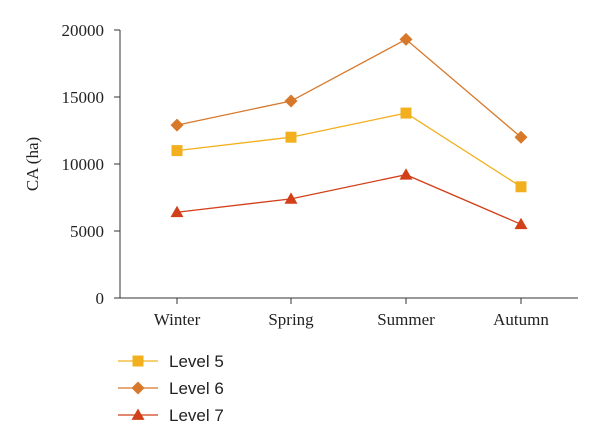  What do you see at coordinates (196, 388) in the screenshot?
I see `legend-label-level-6: Level 6` at bounding box center [196, 388].